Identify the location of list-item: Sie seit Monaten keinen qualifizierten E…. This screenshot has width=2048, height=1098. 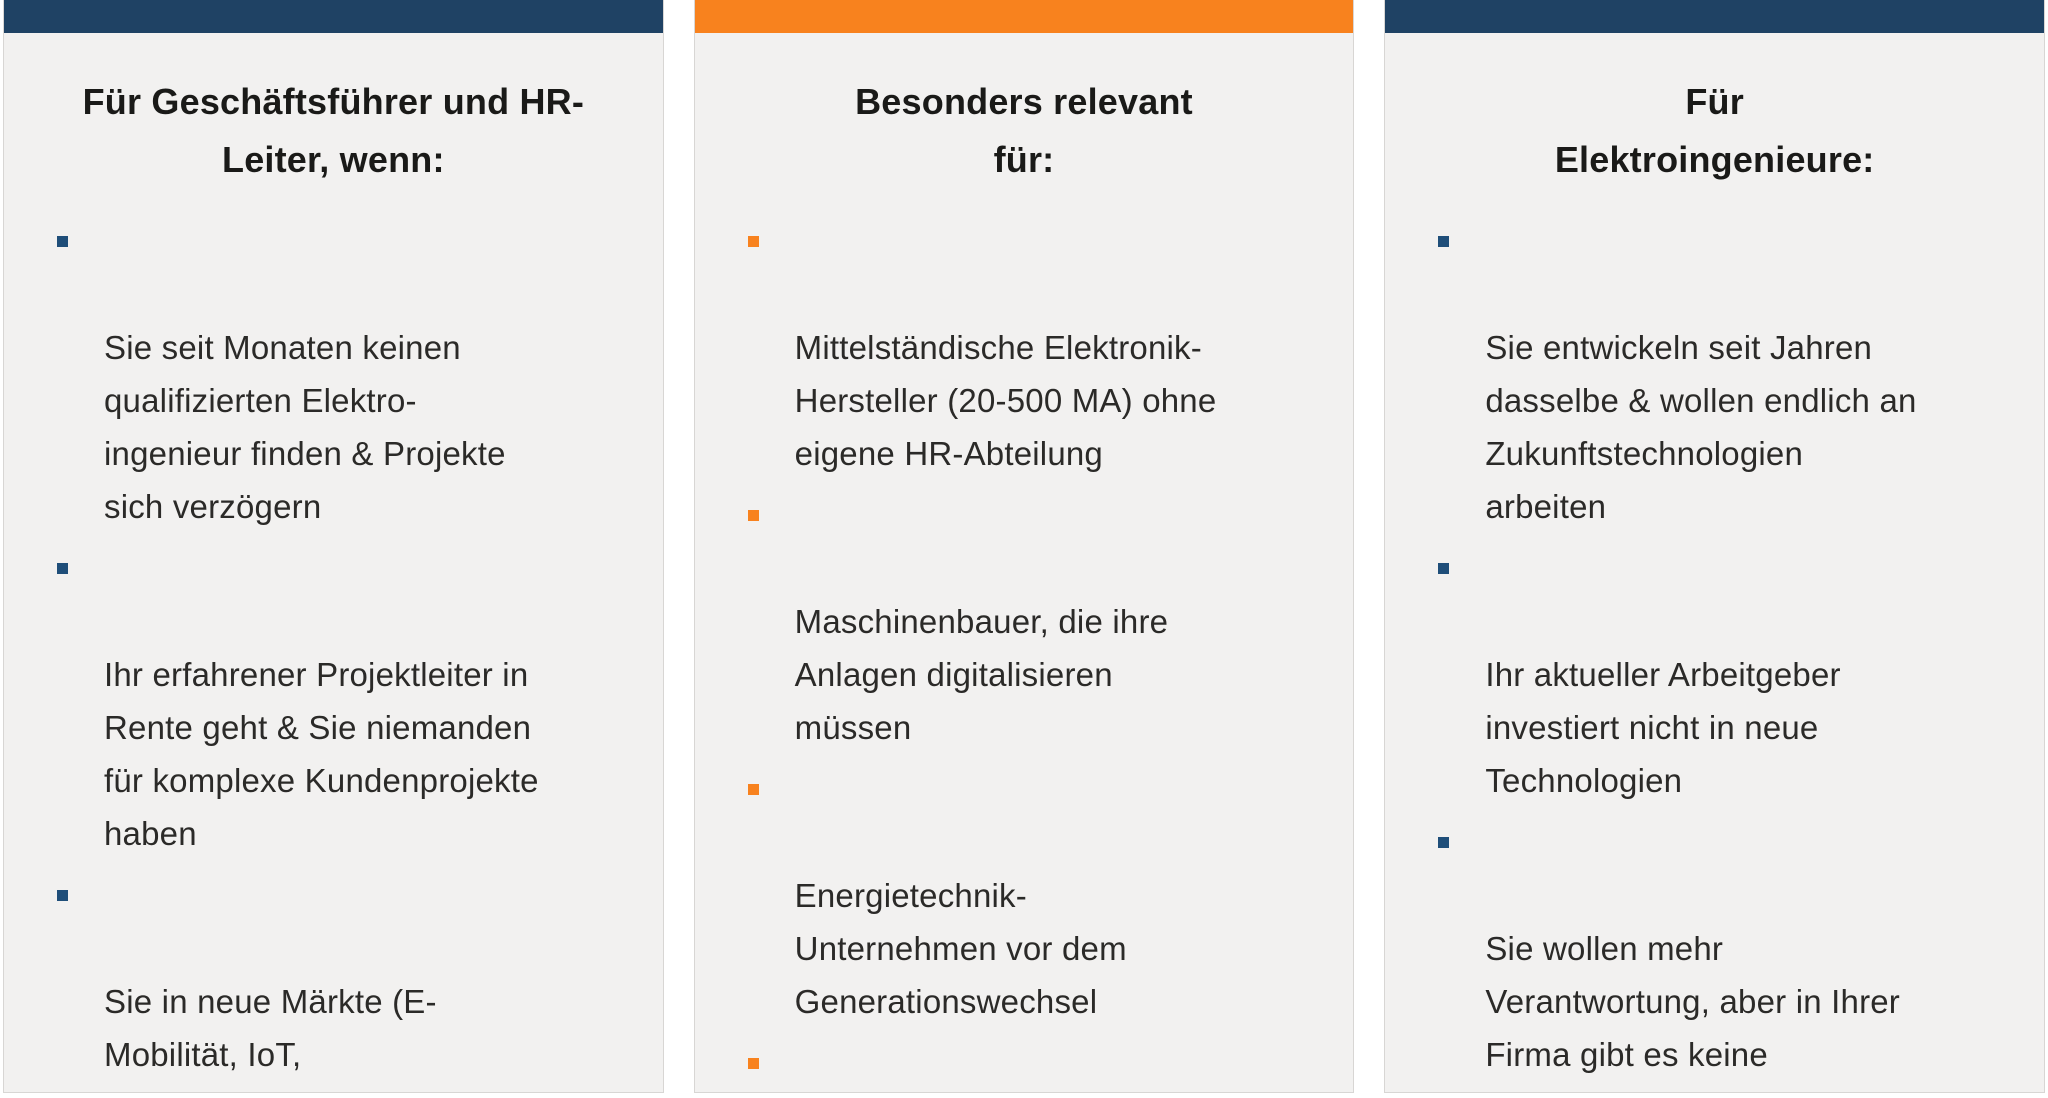
(348, 374).